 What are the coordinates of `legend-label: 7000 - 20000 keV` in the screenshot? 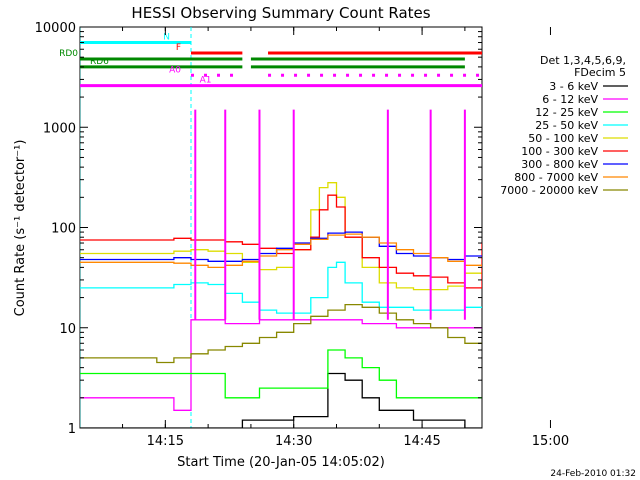 It's located at (549, 190).